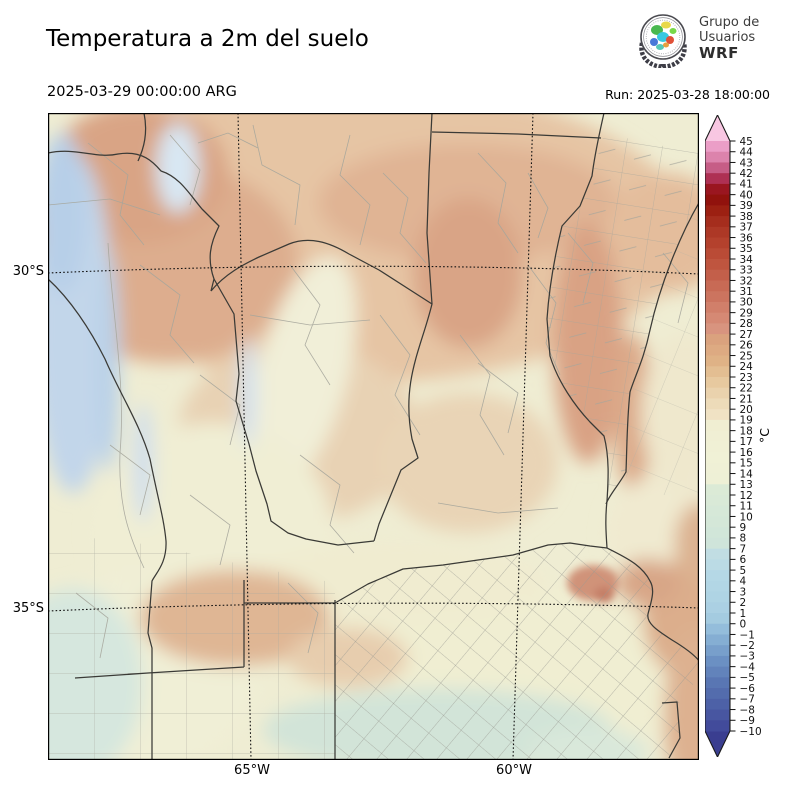  What do you see at coordinates (746, 399) in the screenshot?
I see `colorbar-tick-label: 21` at bounding box center [746, 399].